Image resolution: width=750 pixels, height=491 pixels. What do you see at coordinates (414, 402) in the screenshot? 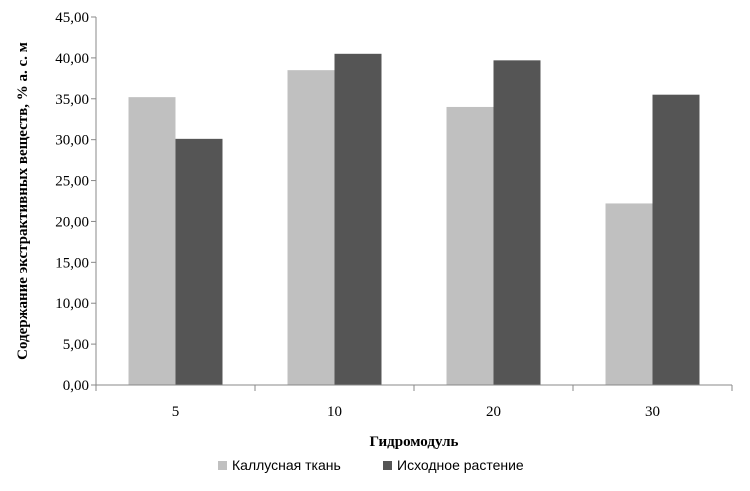
I see `x-axis-ticks: 5 10 20 30` at bounding box center [414, 402].